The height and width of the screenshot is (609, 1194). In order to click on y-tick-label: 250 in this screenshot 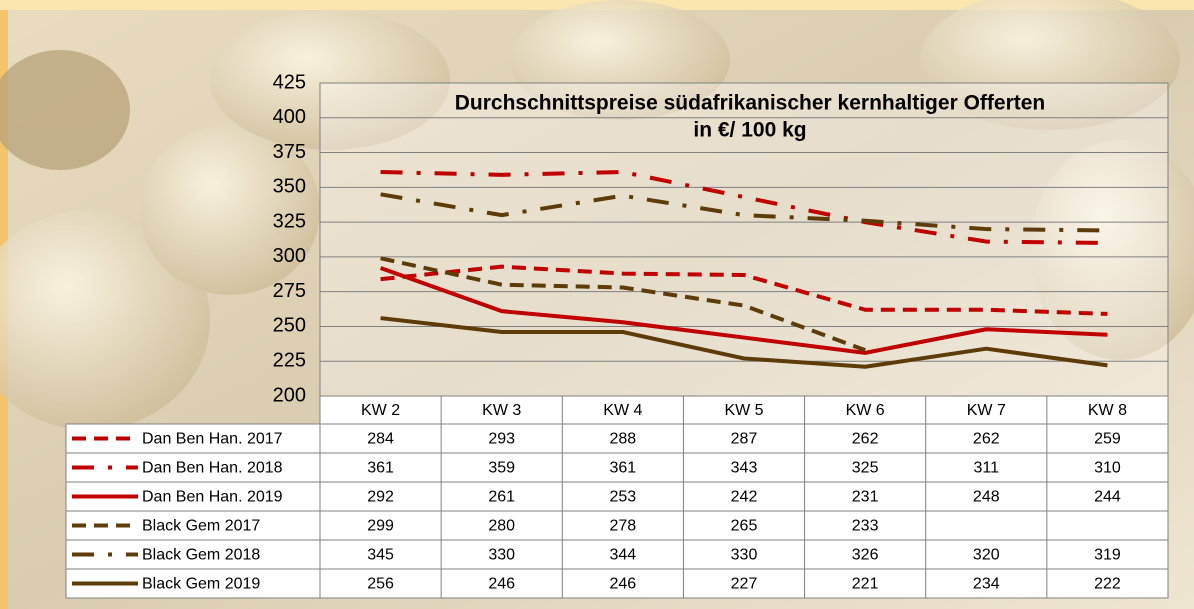, I will do `click(289, 326)`.